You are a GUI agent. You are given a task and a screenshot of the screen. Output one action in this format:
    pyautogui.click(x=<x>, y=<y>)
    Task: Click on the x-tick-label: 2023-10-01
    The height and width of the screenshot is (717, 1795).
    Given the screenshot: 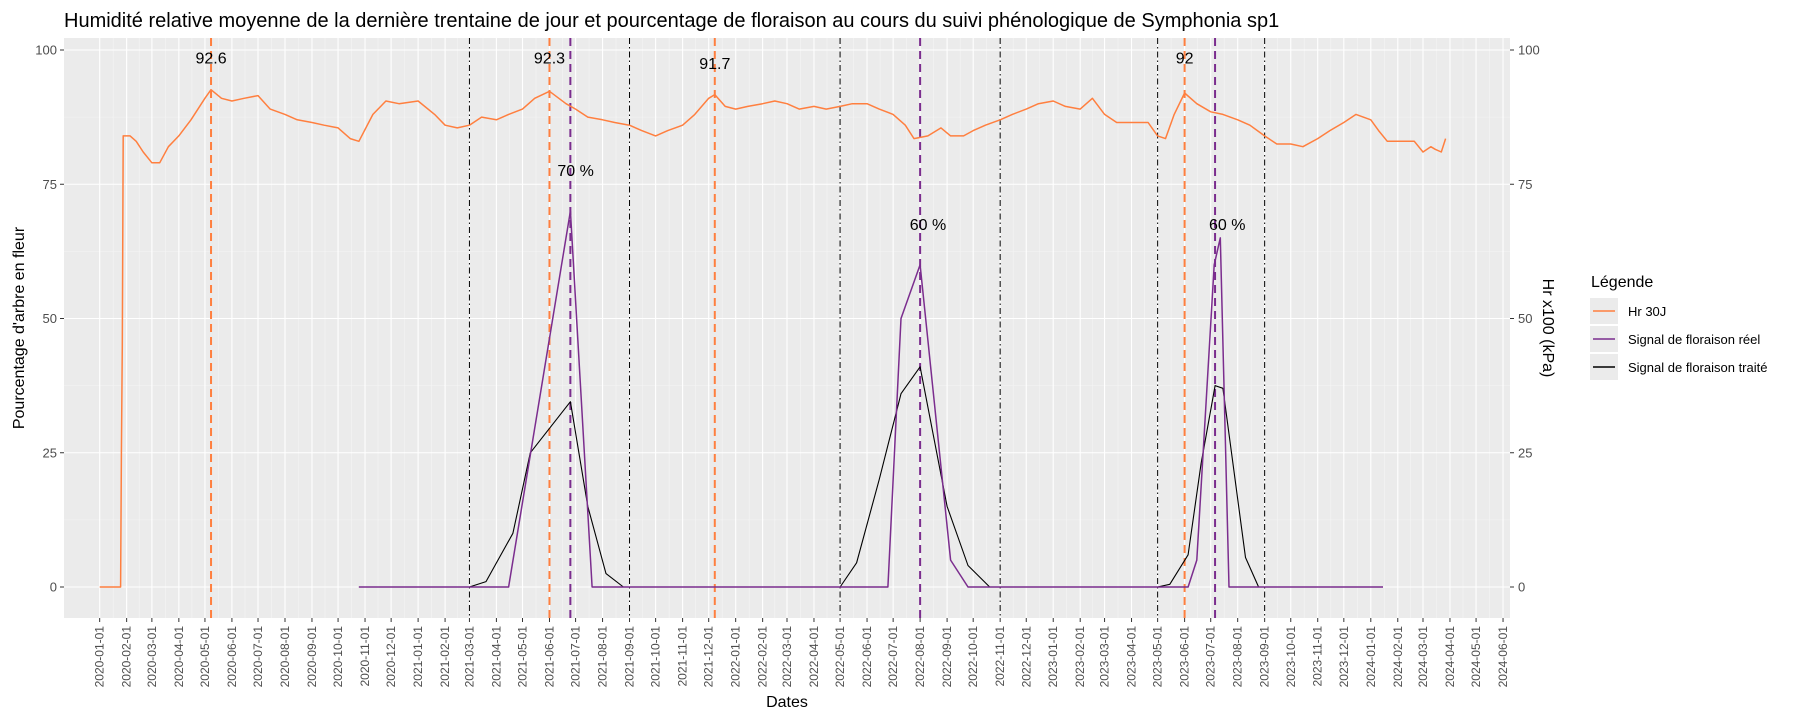 What is the action you would take?
    pyautogui.click(x=1291, y=657)
    